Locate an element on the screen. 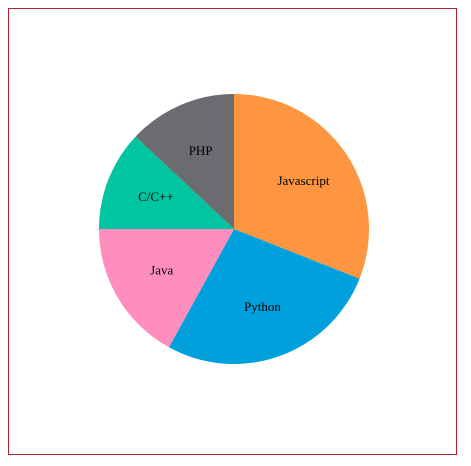 This screenshot has width=471, height=466. pie-label-python: Python is located at coordinates (262, 306).